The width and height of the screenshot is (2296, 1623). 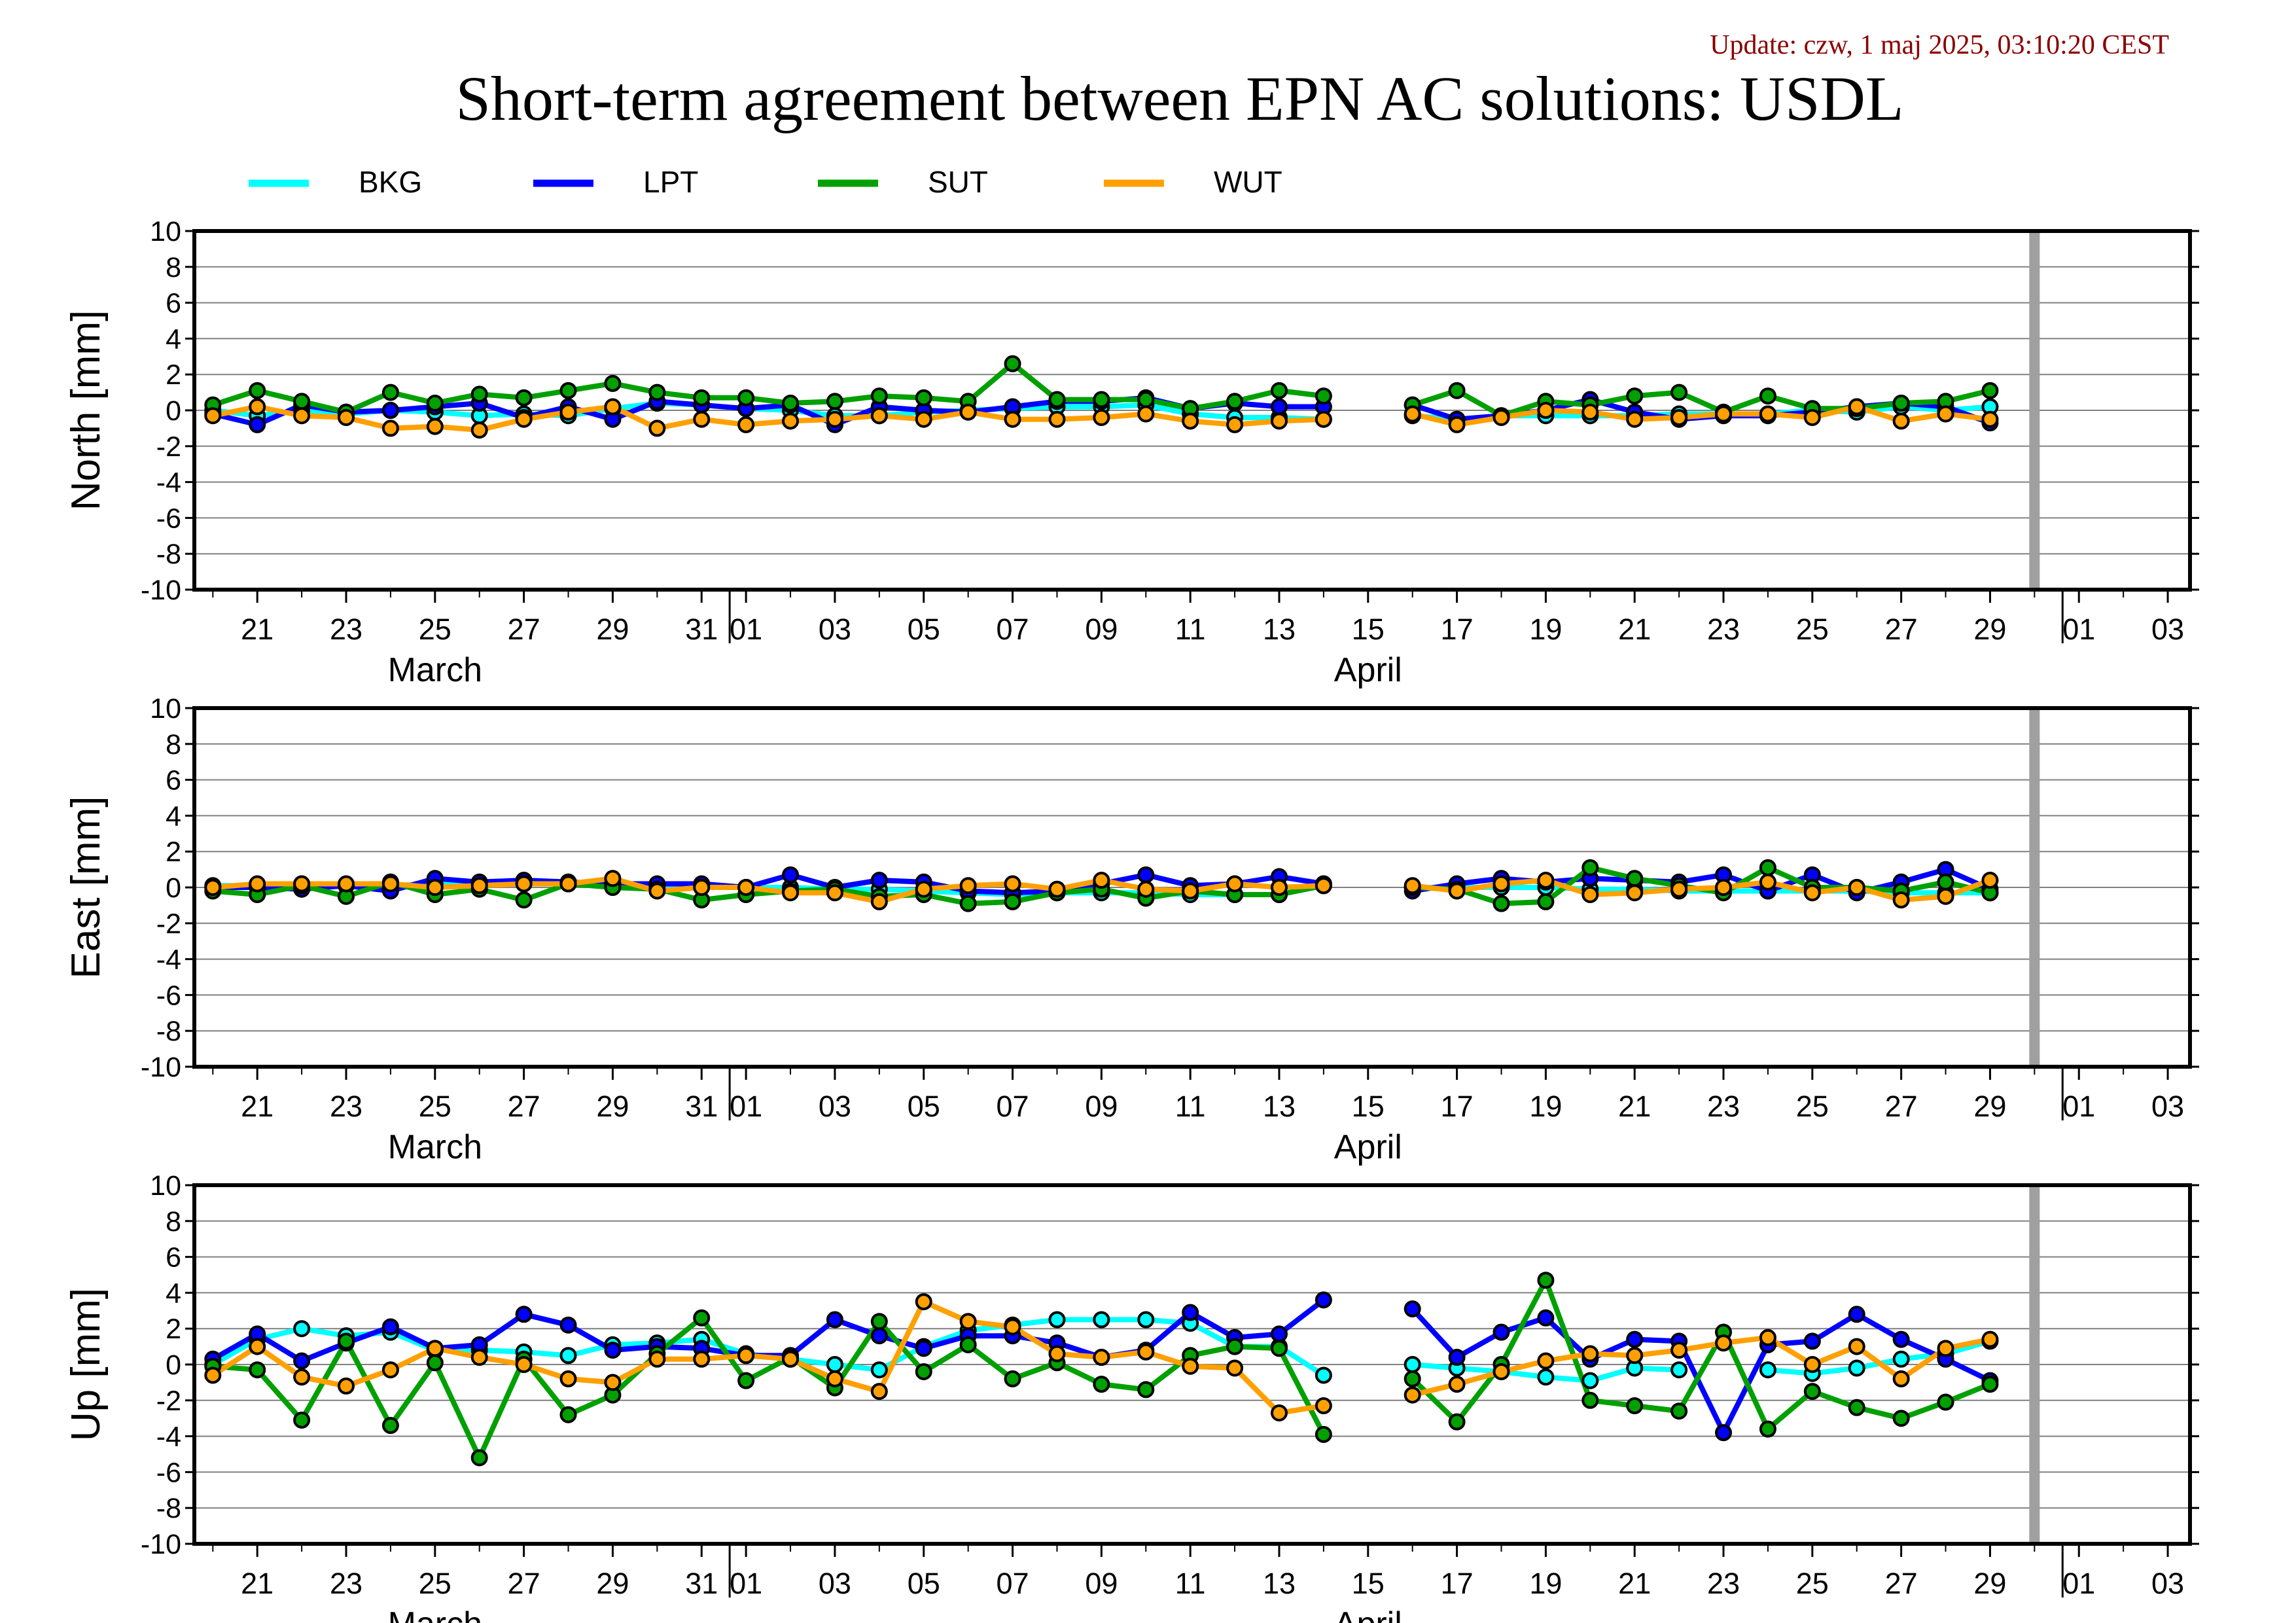 I want to click on legend-label-bkg: BKG, so click(x=391, y=182).